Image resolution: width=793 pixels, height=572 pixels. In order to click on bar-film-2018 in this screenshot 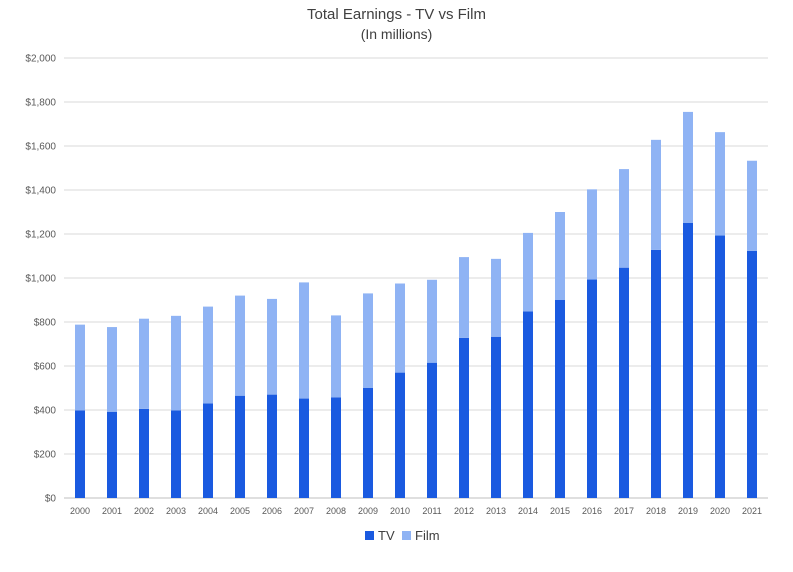, I will do `click(656, 194)`.